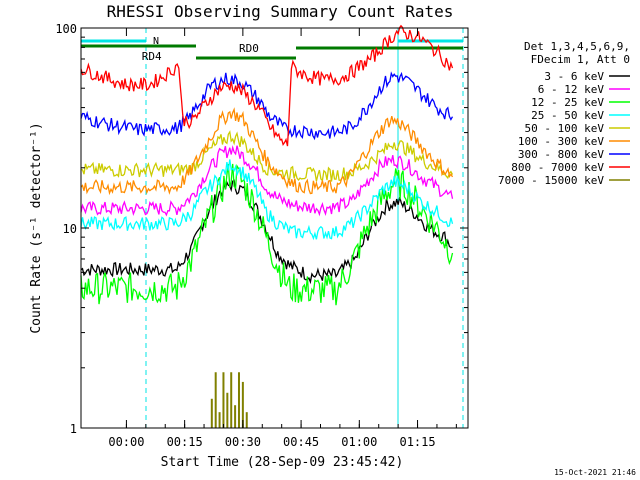 The height and width of the screenshot is (480, 640). What do you see at coordinates (156, 41) in the screenshot?
I see `night-flag-label: N` at bounding box center [156, 41].